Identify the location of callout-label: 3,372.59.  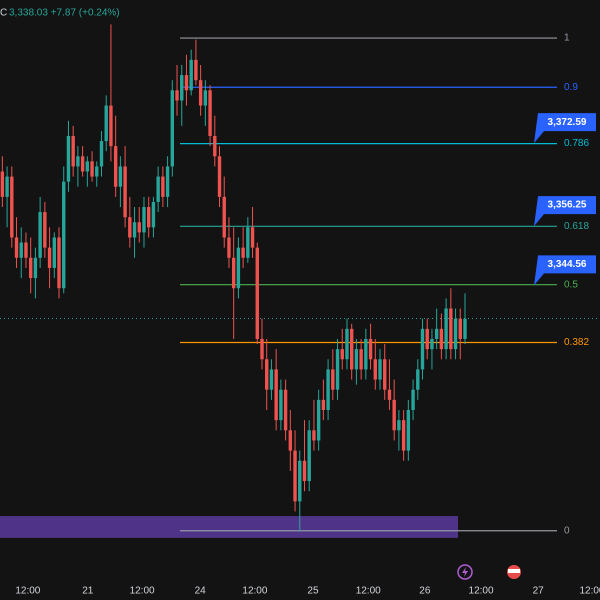
(567, 122).